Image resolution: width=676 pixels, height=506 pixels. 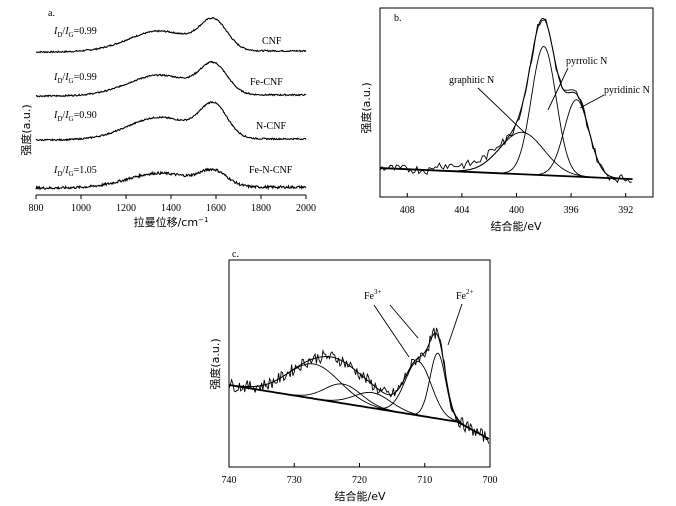 I want to click on panel-b-envelope, so click(x=505, y=98).